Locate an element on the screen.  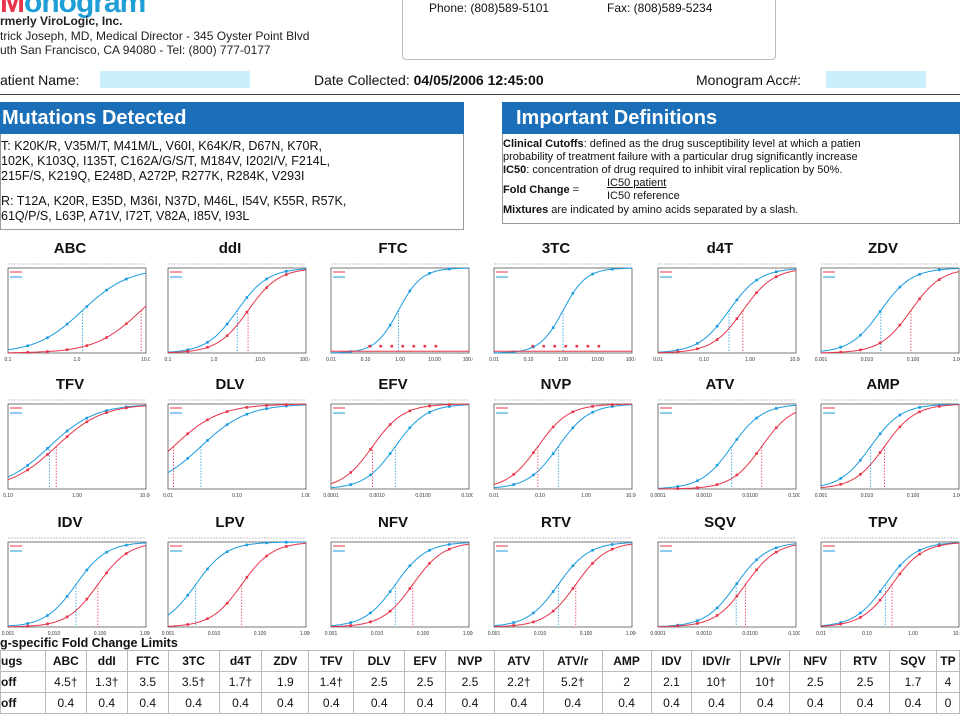
date-collected: Date Collected: 04/05/2006 12:45:00 is located at coordinates (429, 80).